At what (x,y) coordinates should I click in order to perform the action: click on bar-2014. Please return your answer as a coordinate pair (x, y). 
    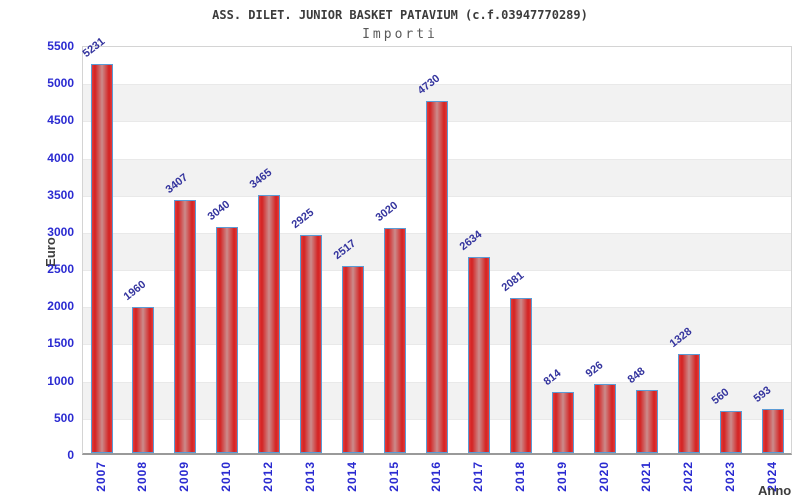
    Looking at the image, I should click on (353, 359).